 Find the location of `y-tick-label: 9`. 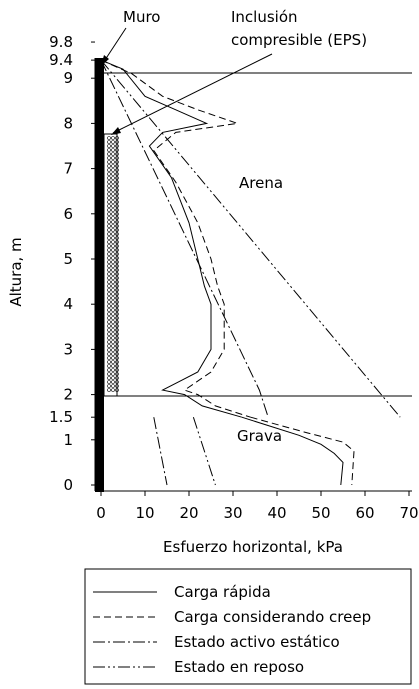

y-tick-label: 9 is located at coordinates (68, 78).